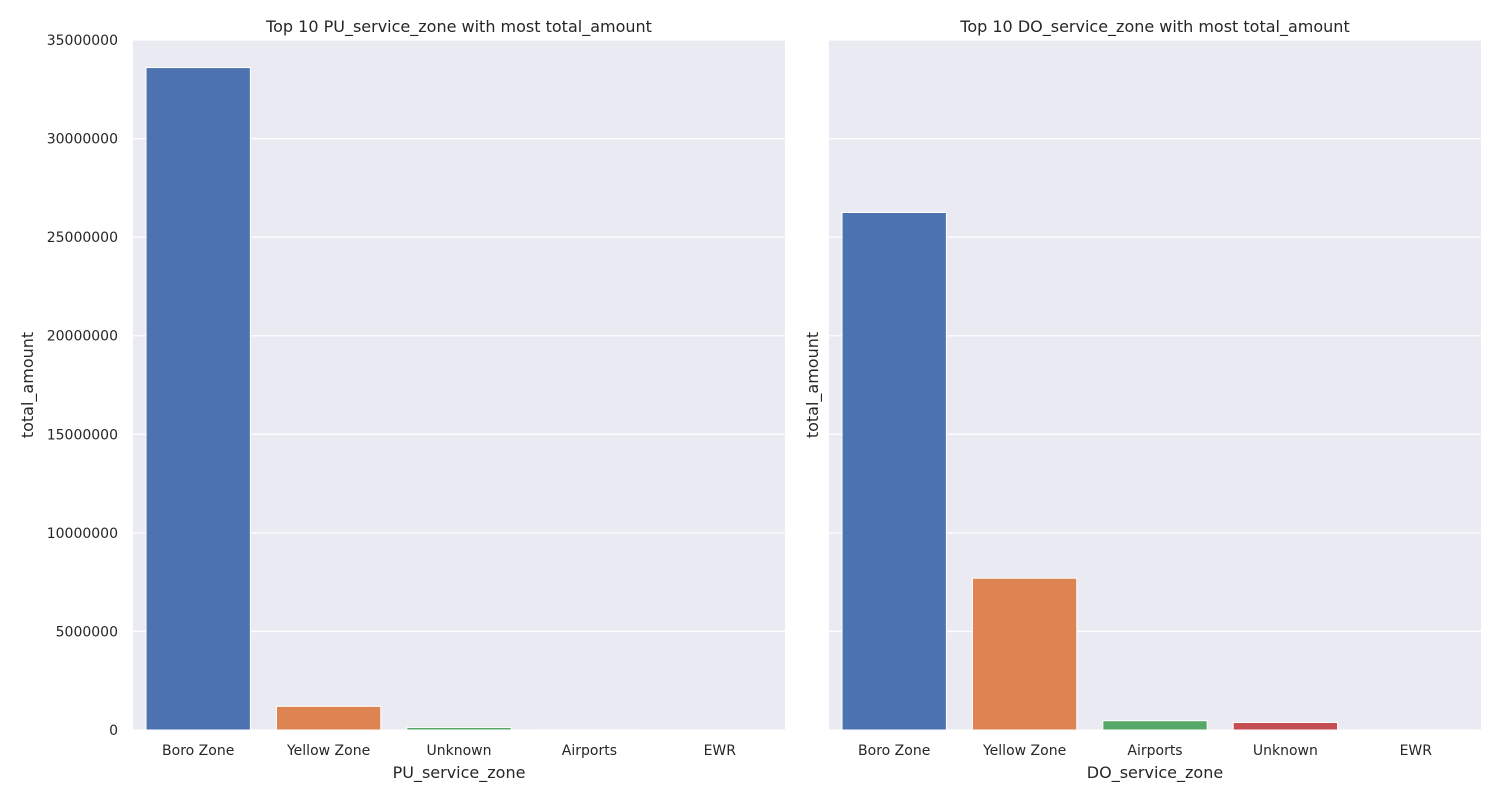  Describe the element at coordinates (82, 140) in the screenshot. I see `y-tick-label: 30000000` at that location.